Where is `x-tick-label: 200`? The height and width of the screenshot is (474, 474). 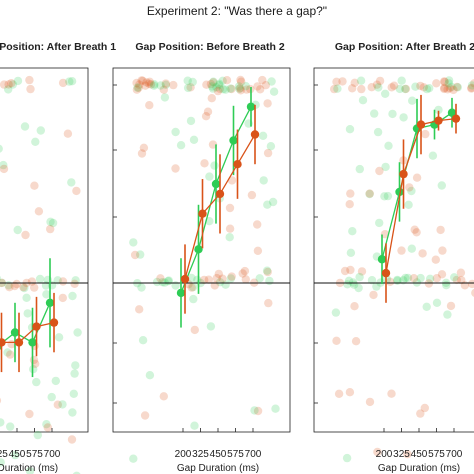 x-tick-label: 200 is located at coordinates (384, 454).